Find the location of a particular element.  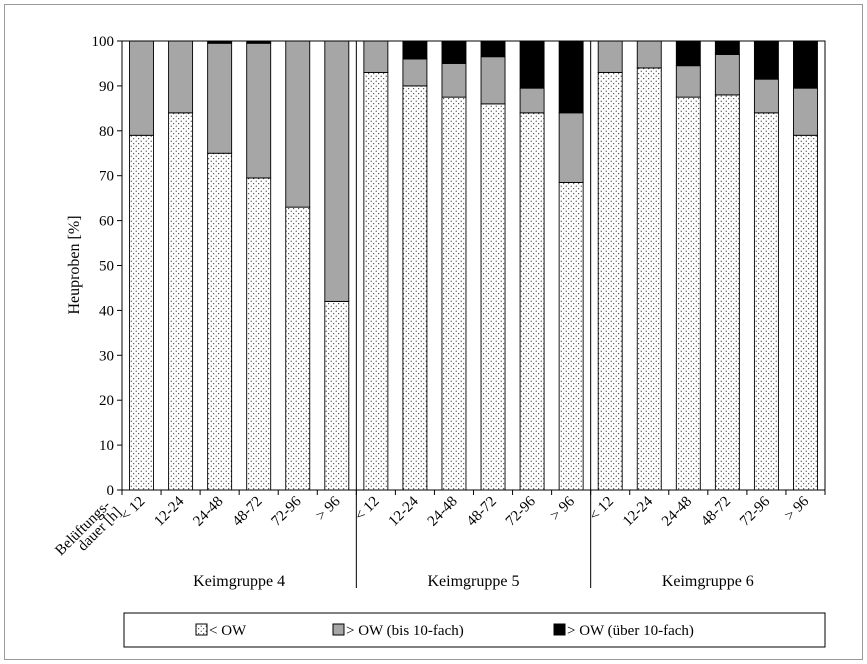

group-label: Keimgruppe 4 is located at coordinates (239, 581).